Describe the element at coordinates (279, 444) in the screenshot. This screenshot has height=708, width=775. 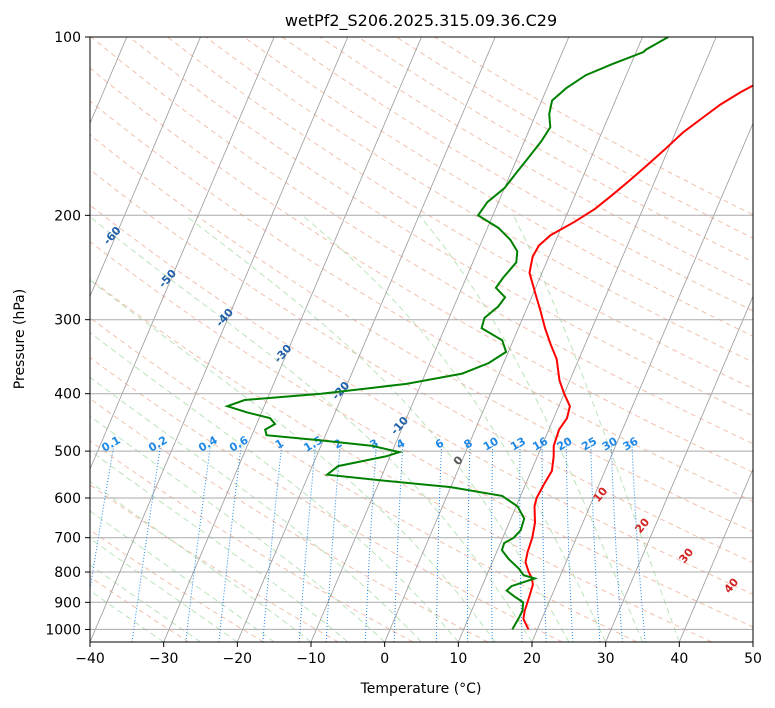
I see `mixing-ratio-label: 1` at that location.